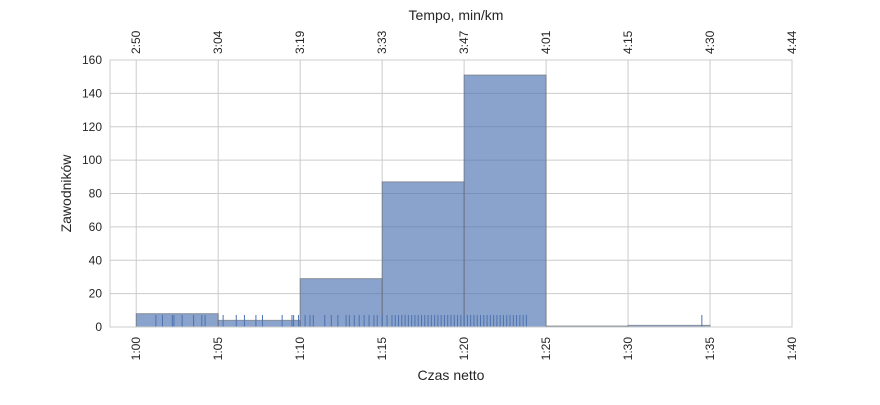 The image size is (880, 405). Describe the element at coordinates (464, 42) in the screenshot. I see `top-tick-label: 3:47` at that location.